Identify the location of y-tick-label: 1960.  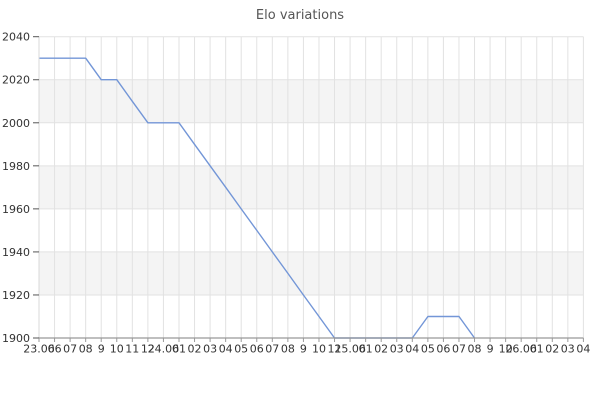
(16, 209).